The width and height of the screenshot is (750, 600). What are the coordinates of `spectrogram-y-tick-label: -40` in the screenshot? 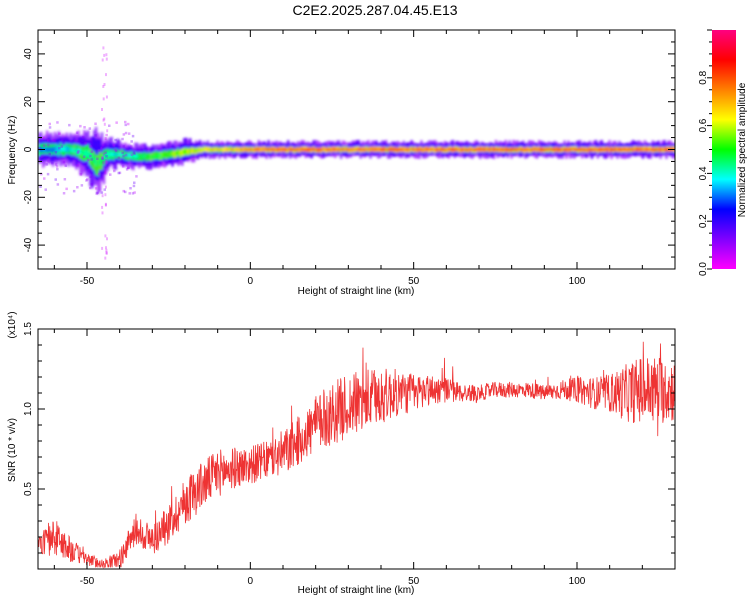 It's located at (28, 244).